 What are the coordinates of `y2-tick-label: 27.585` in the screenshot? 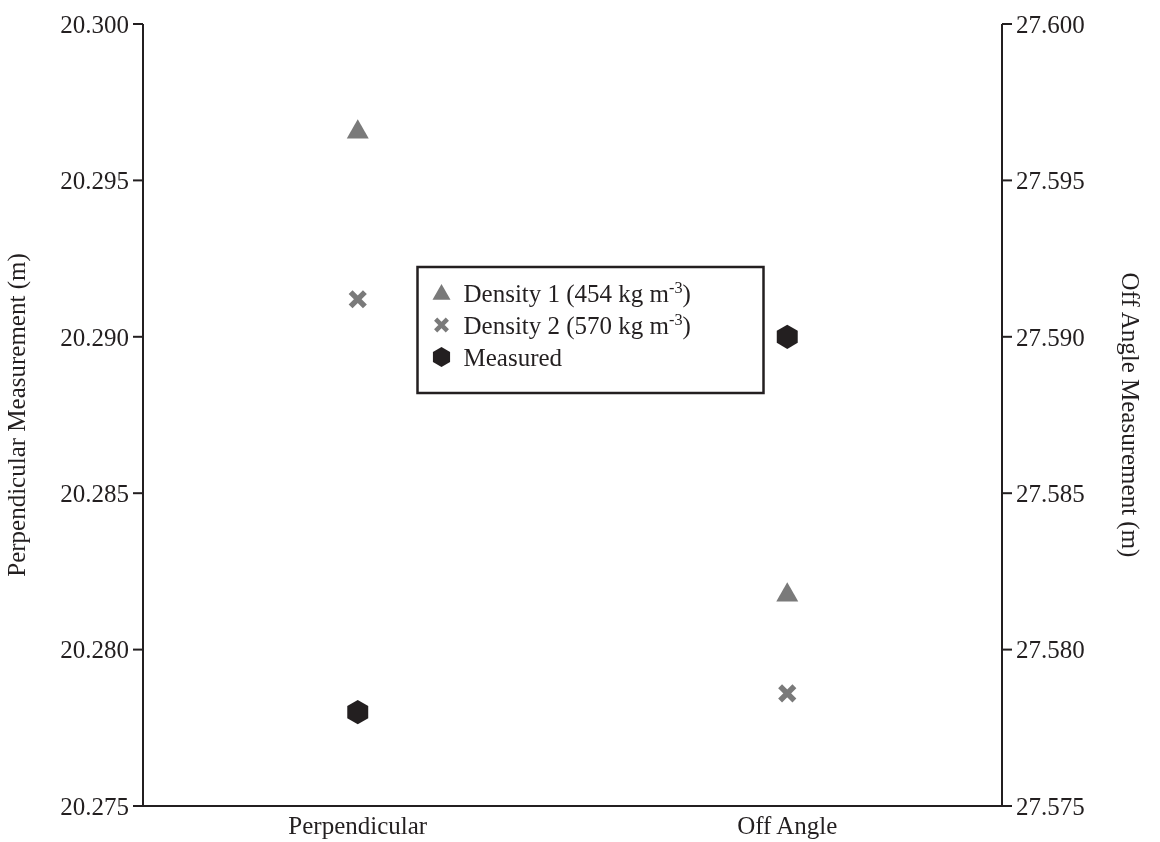 It's located at (1050, 493).